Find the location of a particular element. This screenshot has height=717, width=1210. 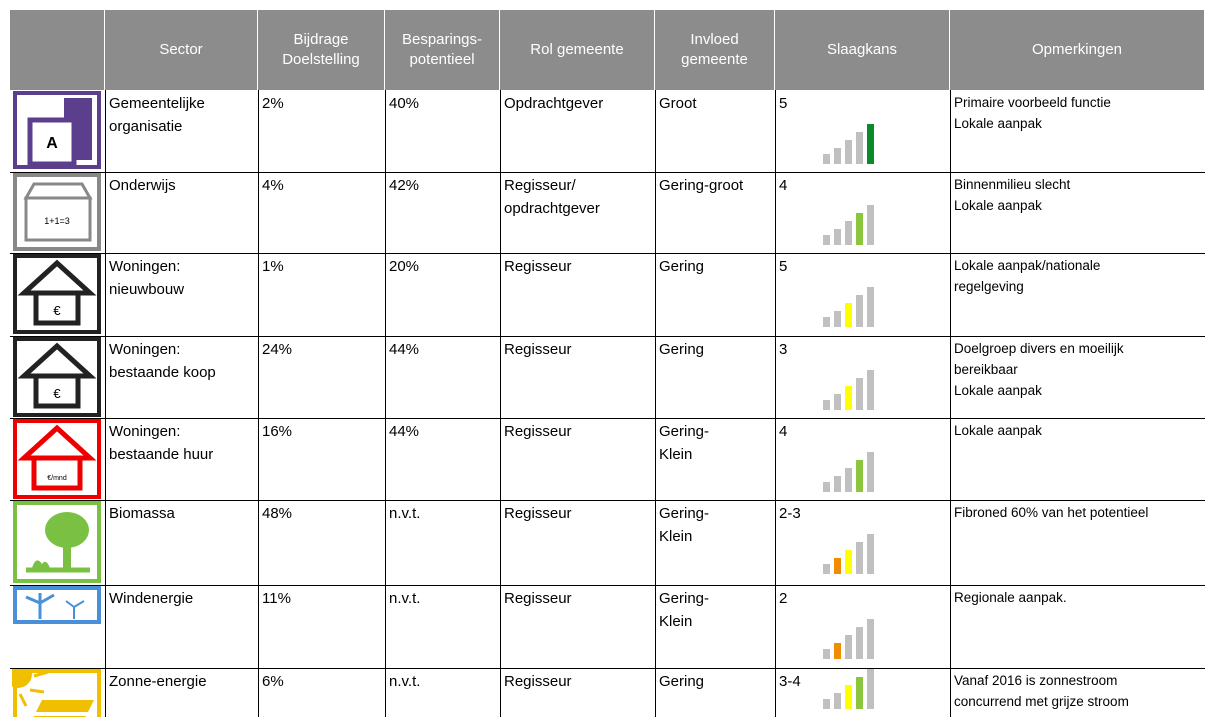

cell-text: 6% is located at coordinates (273, 681).